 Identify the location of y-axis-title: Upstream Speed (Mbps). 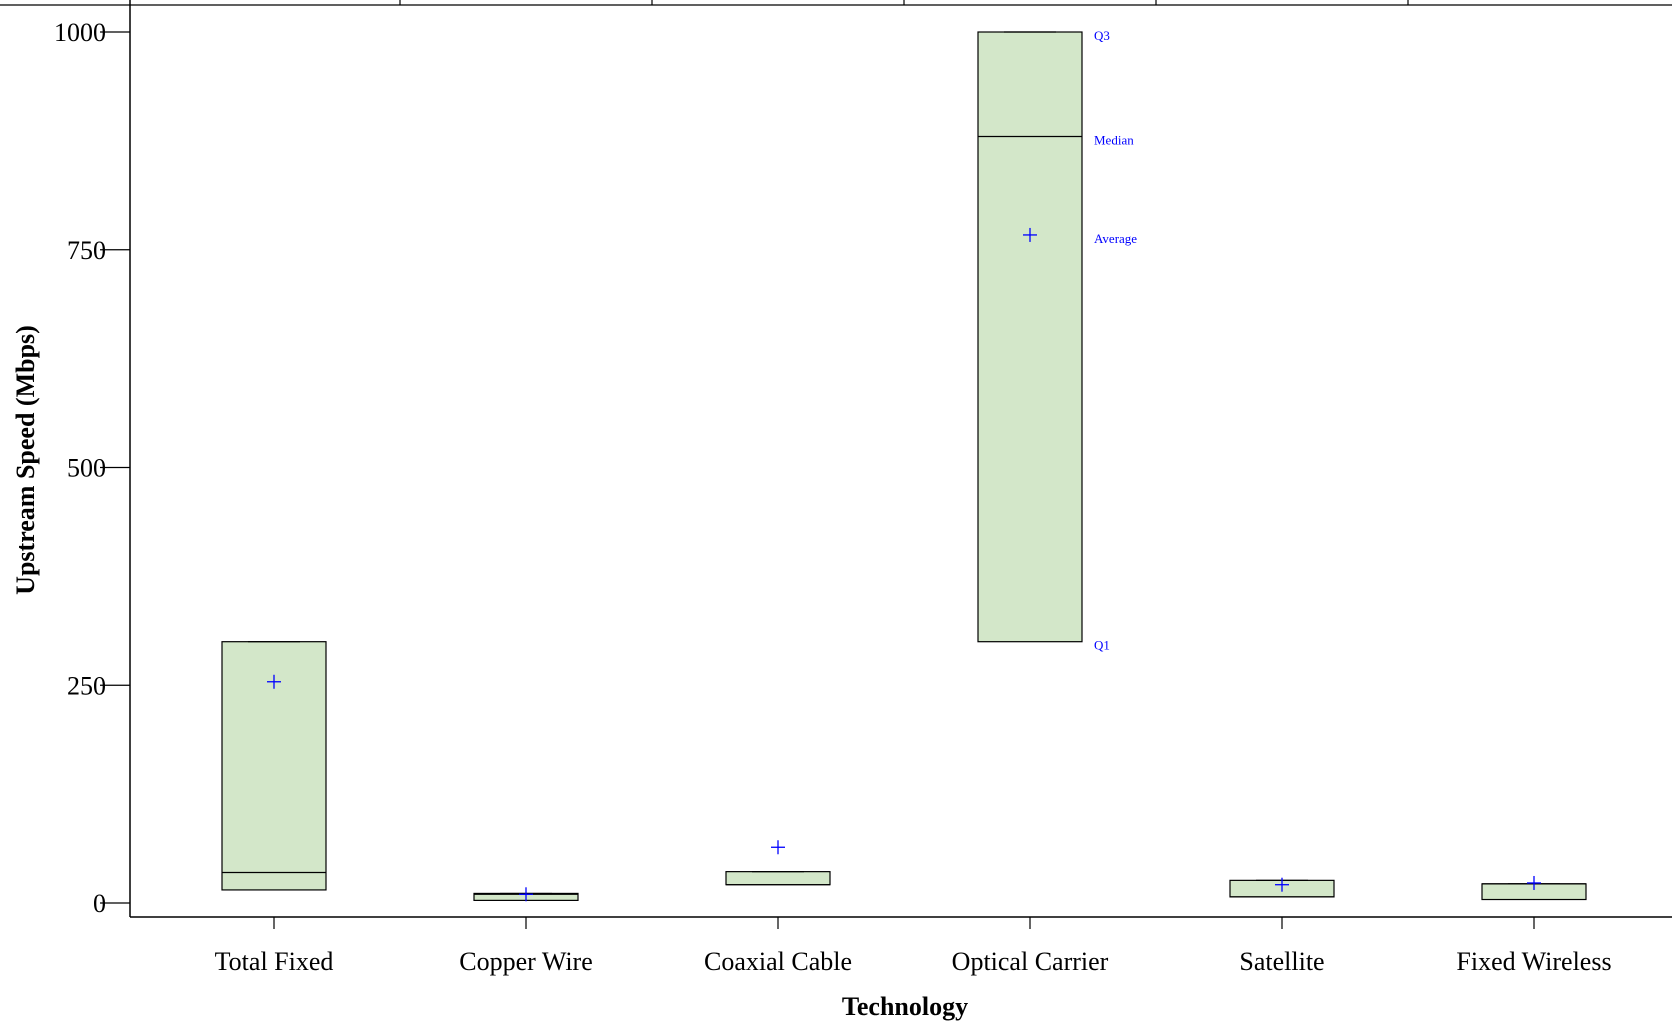
(25, 460).